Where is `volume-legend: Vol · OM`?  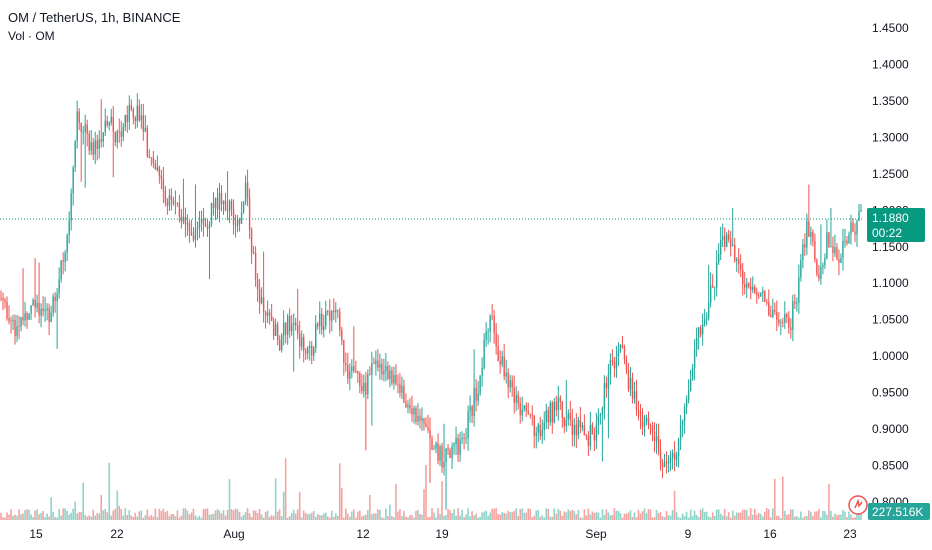 volume-legend: Vol · OM is located at coordinates (31, 36).